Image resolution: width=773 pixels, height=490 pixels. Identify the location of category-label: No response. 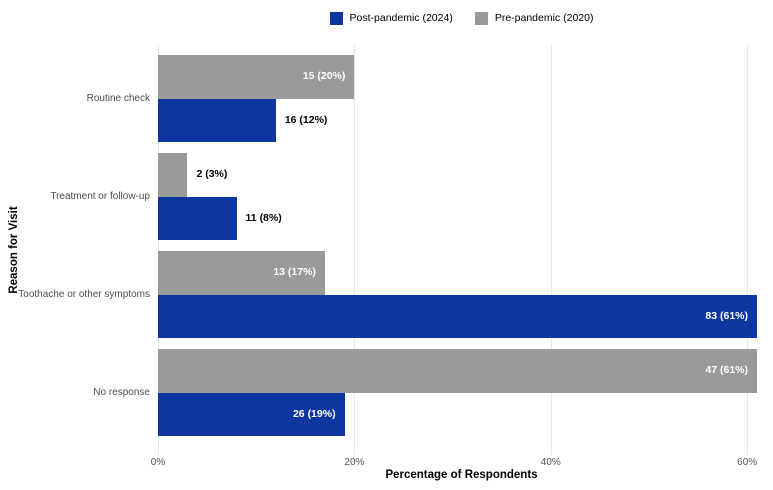
(121, 392).